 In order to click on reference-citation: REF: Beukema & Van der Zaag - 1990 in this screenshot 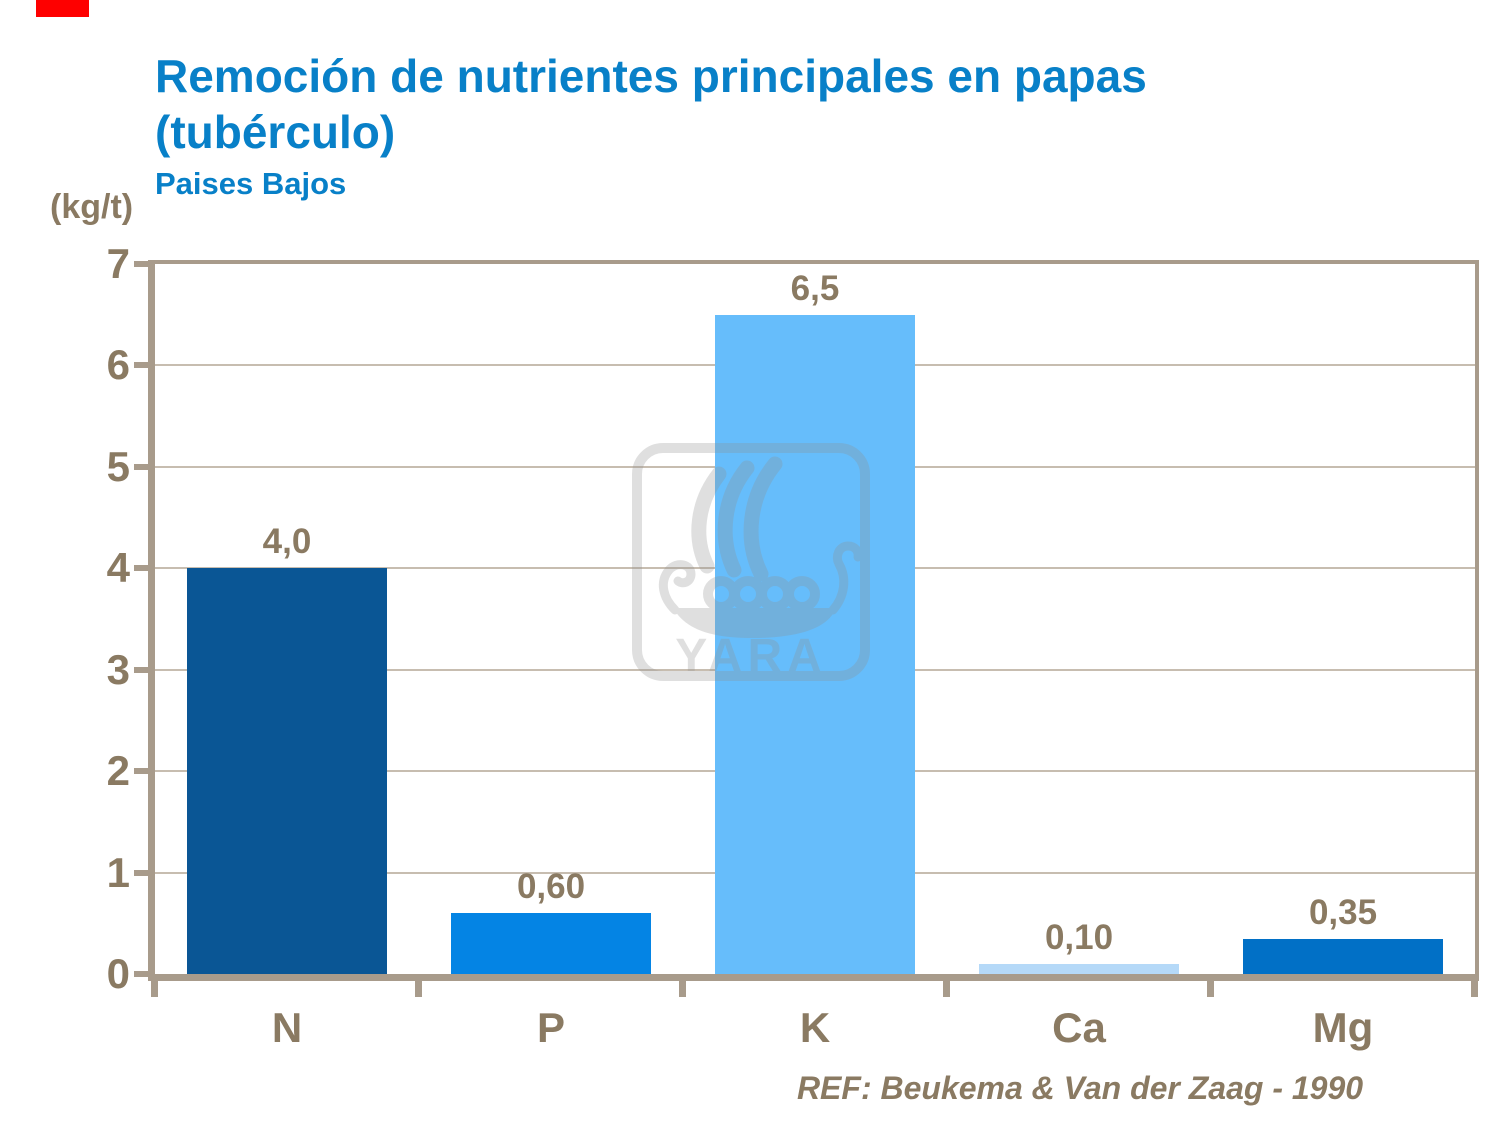, I will do `click(1080, 1088)`.